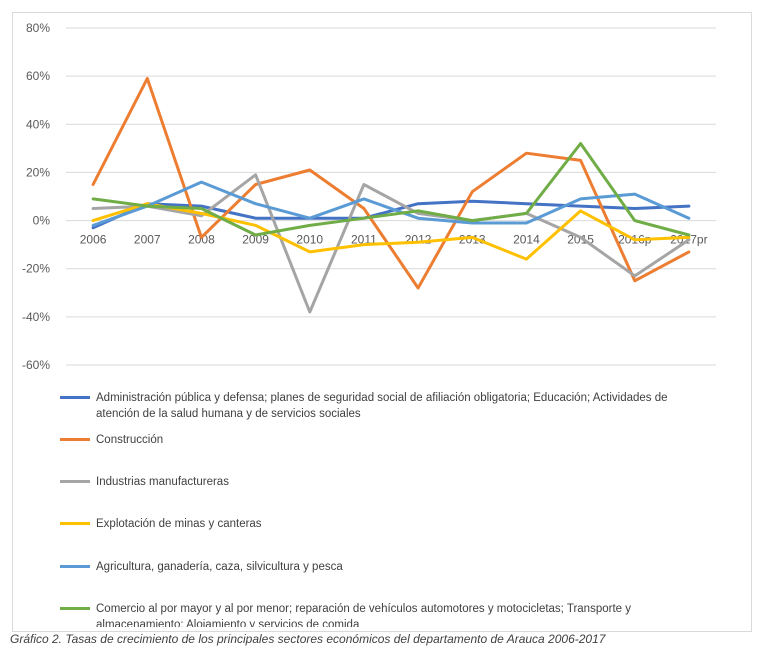 The width and height of the screenshot is (763, 652). What do you see at coordinates (93, 240) in the screenshot?
I see `x-tick-label: 2006` at bounding box center [93, 240].